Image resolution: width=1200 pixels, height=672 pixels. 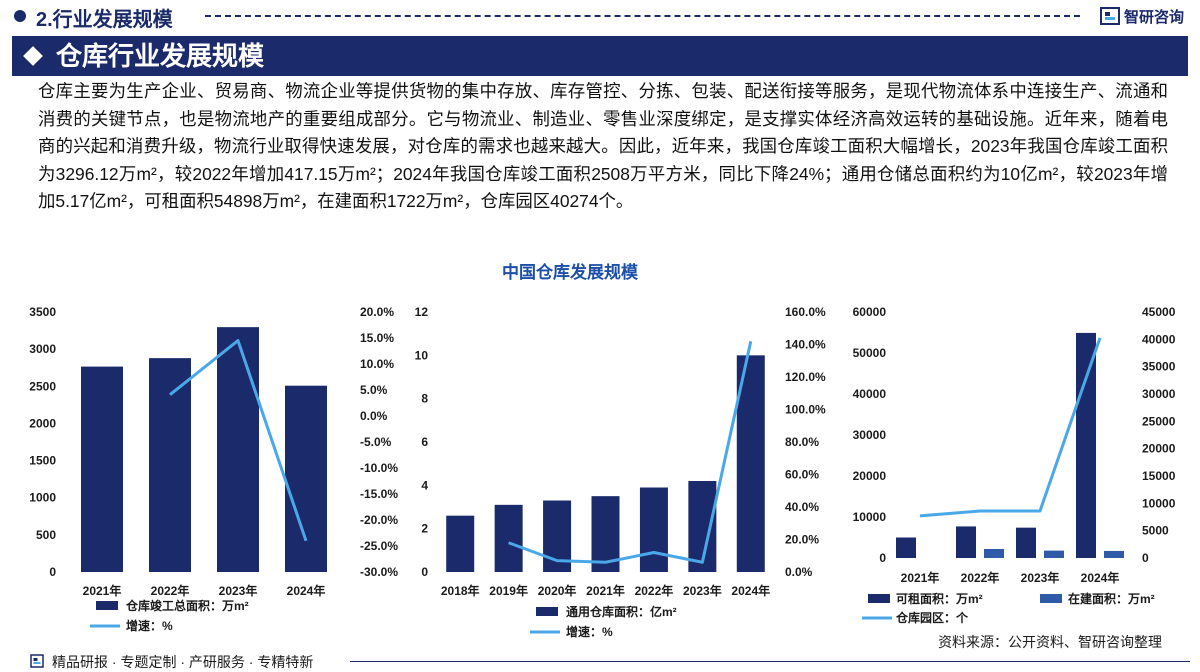 What do you see at coordinates (1050, 642) in the screenshot?
I see `data-source: 资料来源：公开资料、智研咨询整理` at bounding box center [1050, 642].